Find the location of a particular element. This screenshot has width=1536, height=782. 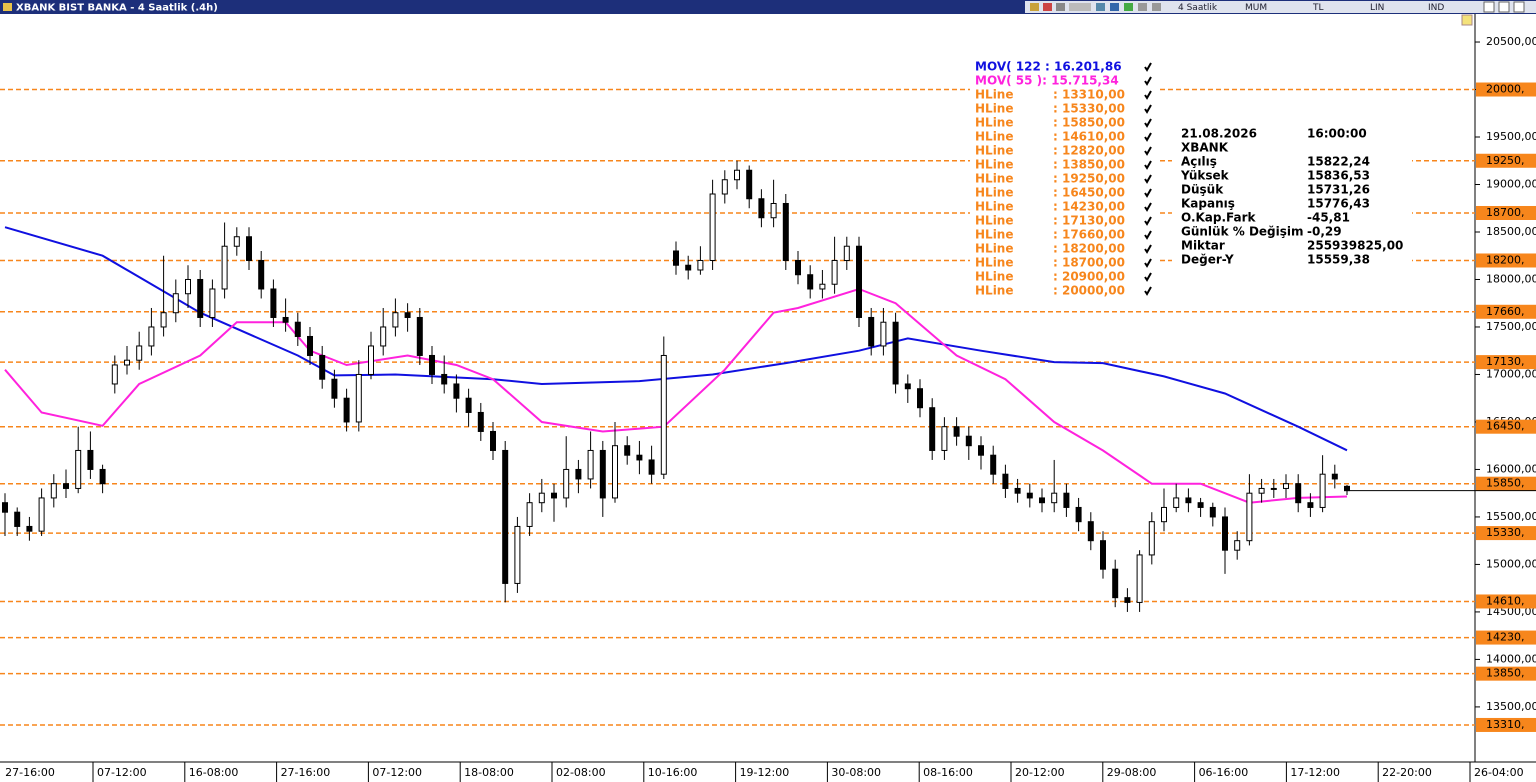

info-value: 255939825,00 is located at coordinates (1355, 246).